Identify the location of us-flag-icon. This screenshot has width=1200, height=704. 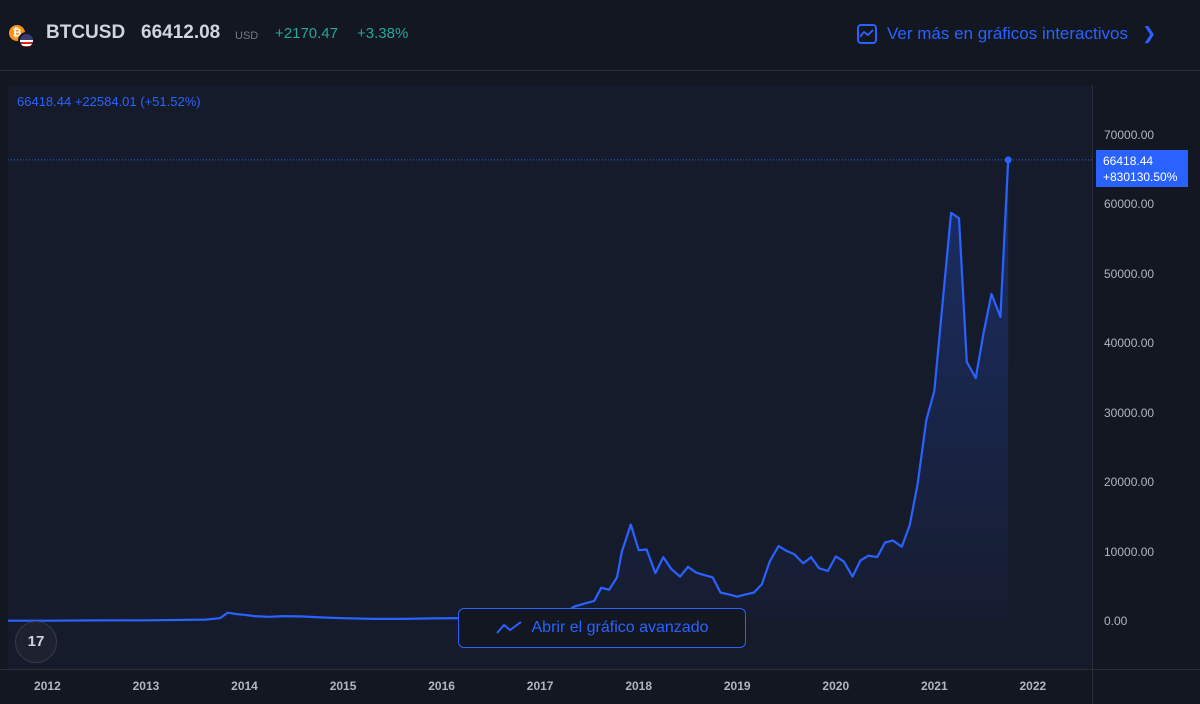
(26, 40).